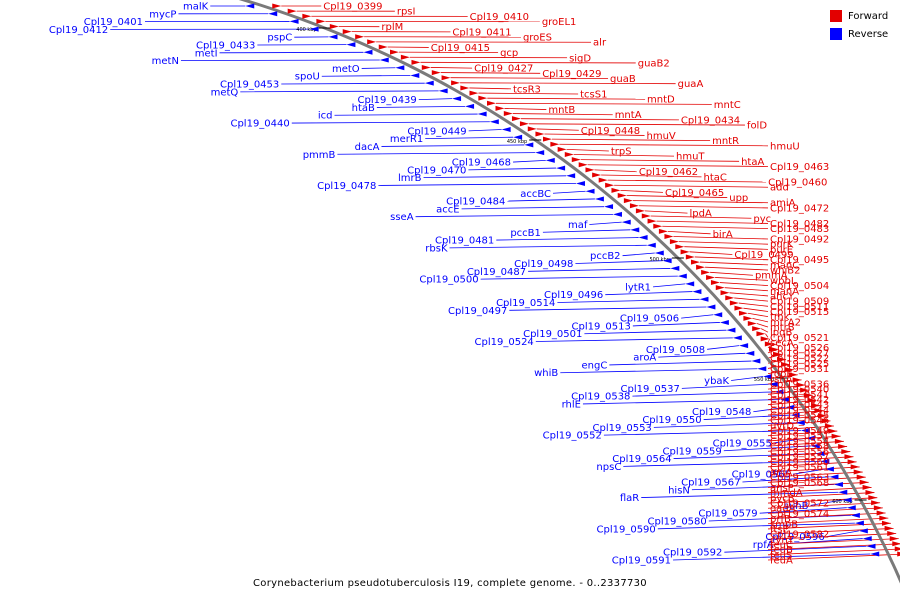 The width and height of the screenshot is (900, 600). I want to click on reverse-swatch, so click(836, 34).